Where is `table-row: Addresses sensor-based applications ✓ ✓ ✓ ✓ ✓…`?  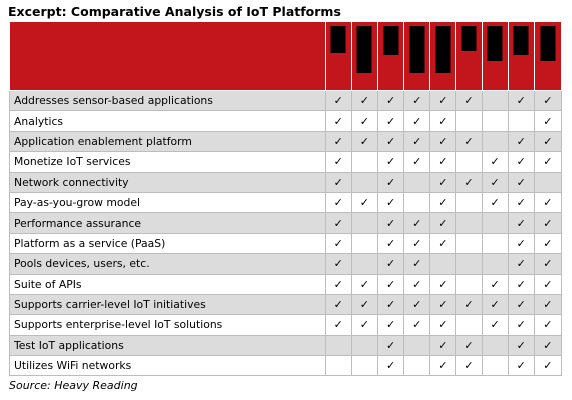 table-row: Addresses sensor-based applications ✓ ✓ ✓ ✓ ✓… is located at coordinates (286, 100).